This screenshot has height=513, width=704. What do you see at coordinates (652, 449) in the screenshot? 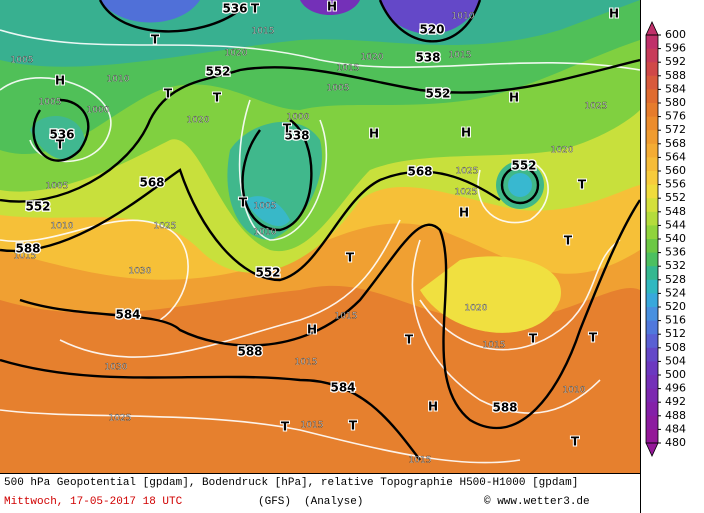
I see `colorbar-bottom-arrow` at bounding box center [652, 449].